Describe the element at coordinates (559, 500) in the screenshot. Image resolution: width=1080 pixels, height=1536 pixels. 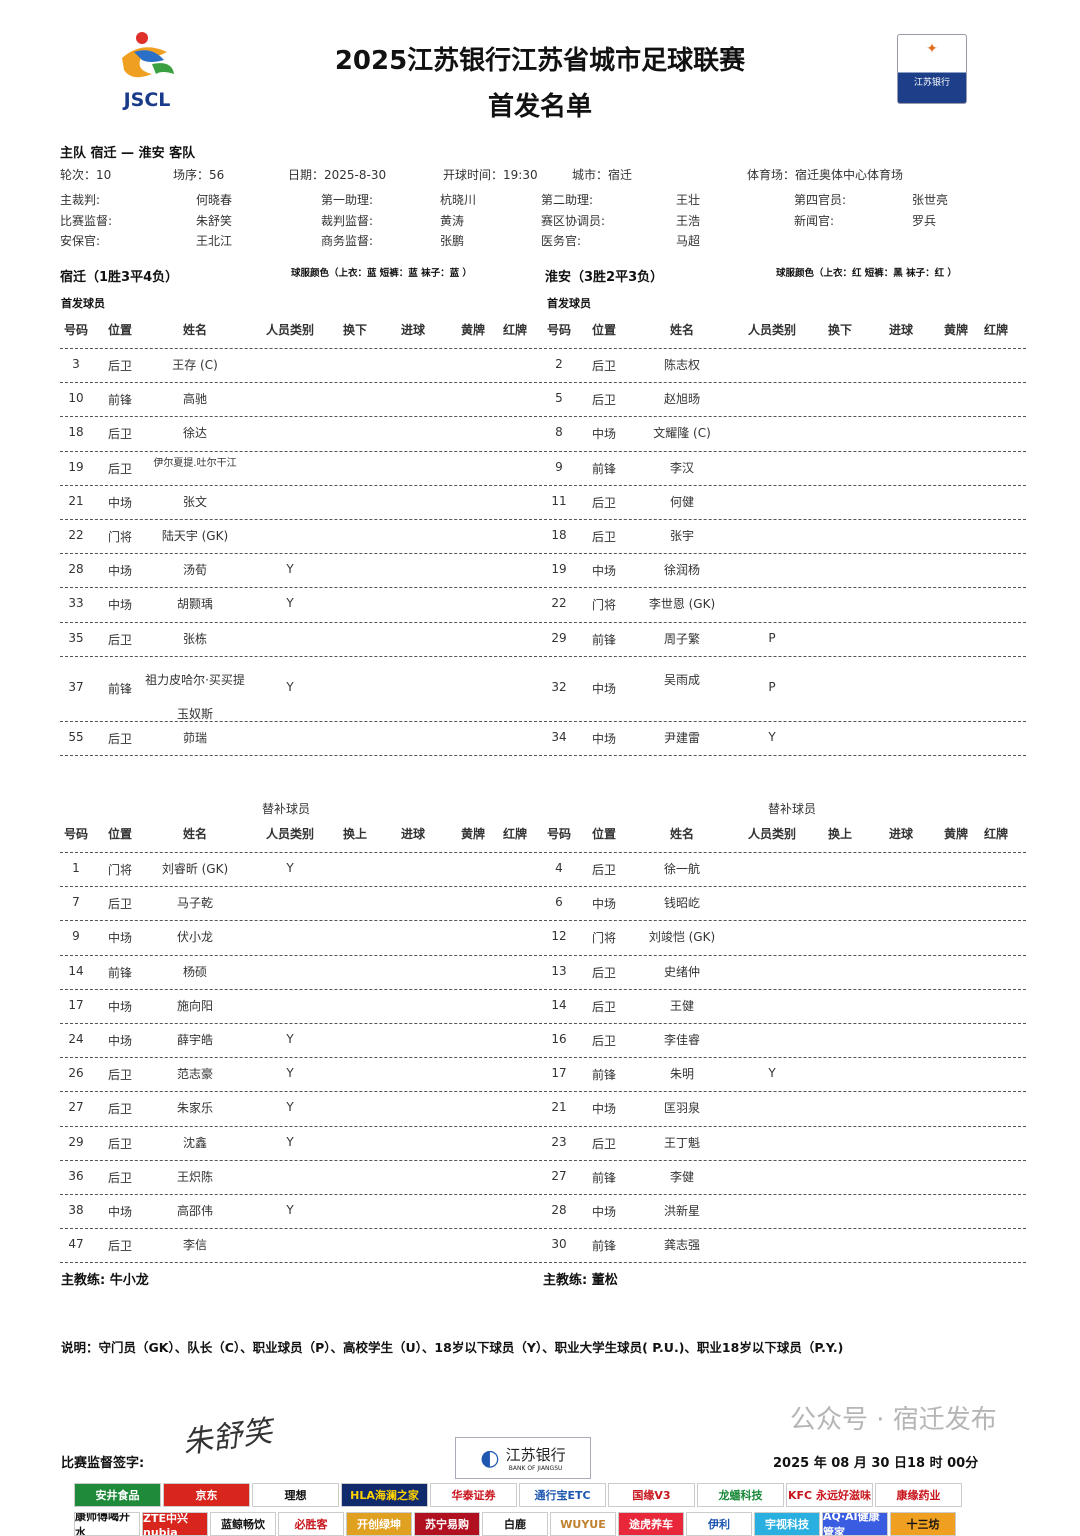
I see `player-number: 11` at that location.